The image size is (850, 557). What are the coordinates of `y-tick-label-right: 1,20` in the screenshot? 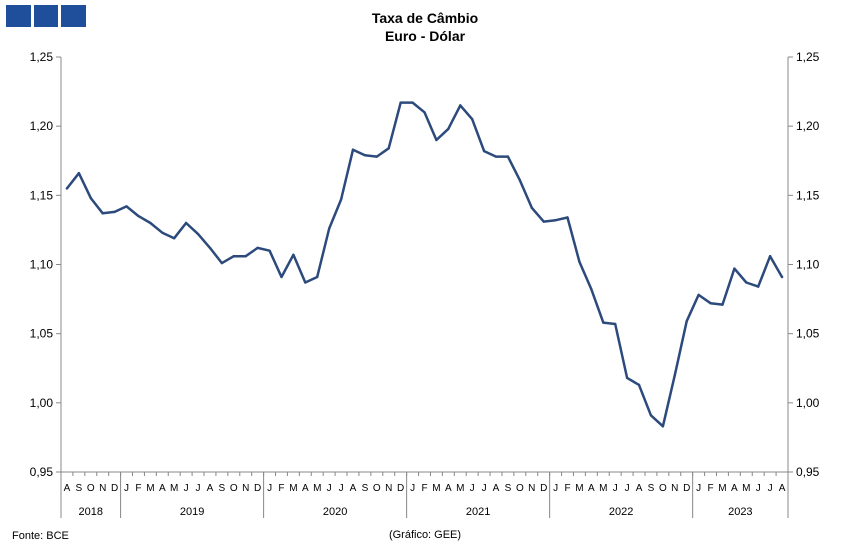 It's located at (808, 126).